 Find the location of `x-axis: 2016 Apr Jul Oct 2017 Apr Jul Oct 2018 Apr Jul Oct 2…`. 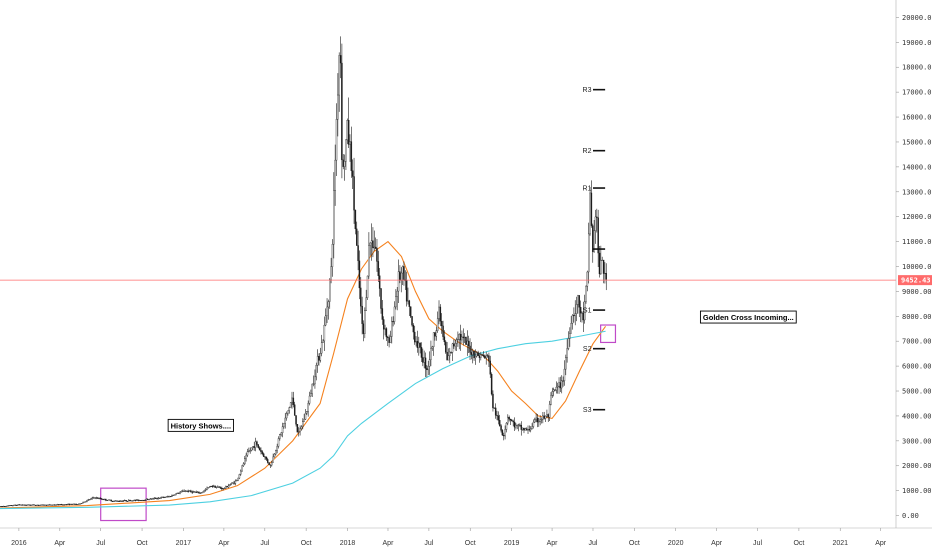

x-axis: 2016 Apr Jul Oct 2017 Apr Jul Oct 2018 Apr Jul Oct 2… is located at coordinates (466, 537).